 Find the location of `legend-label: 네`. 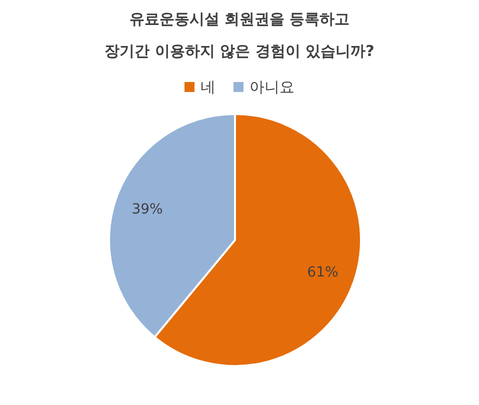

legend-label: 네 is located at coordinates (208, 87).